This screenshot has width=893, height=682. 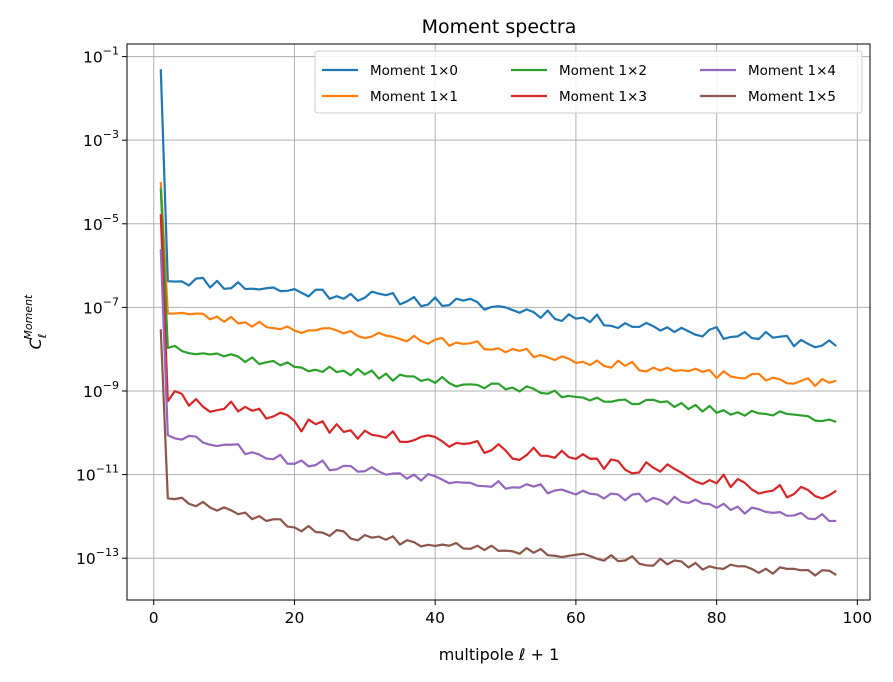 What do you see at coordinates (35, 321) in the screenshot?
I see `y-axis-label: CℓMoment` at bounding box center [35, 321].